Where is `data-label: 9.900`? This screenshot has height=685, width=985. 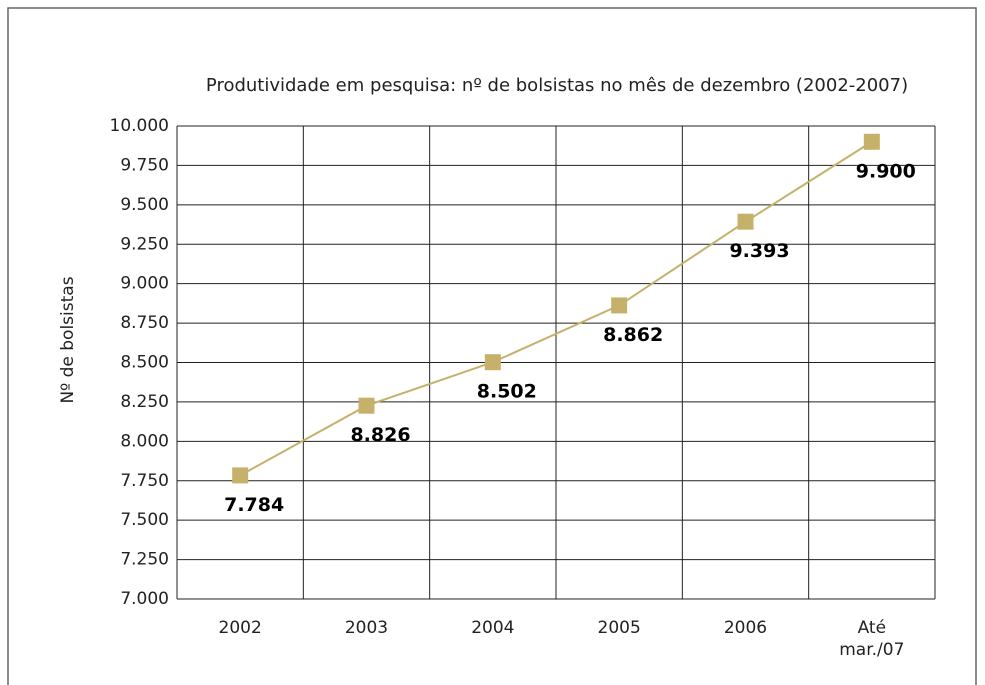 data-label: 9.900 is located at coordinates (886, 171).